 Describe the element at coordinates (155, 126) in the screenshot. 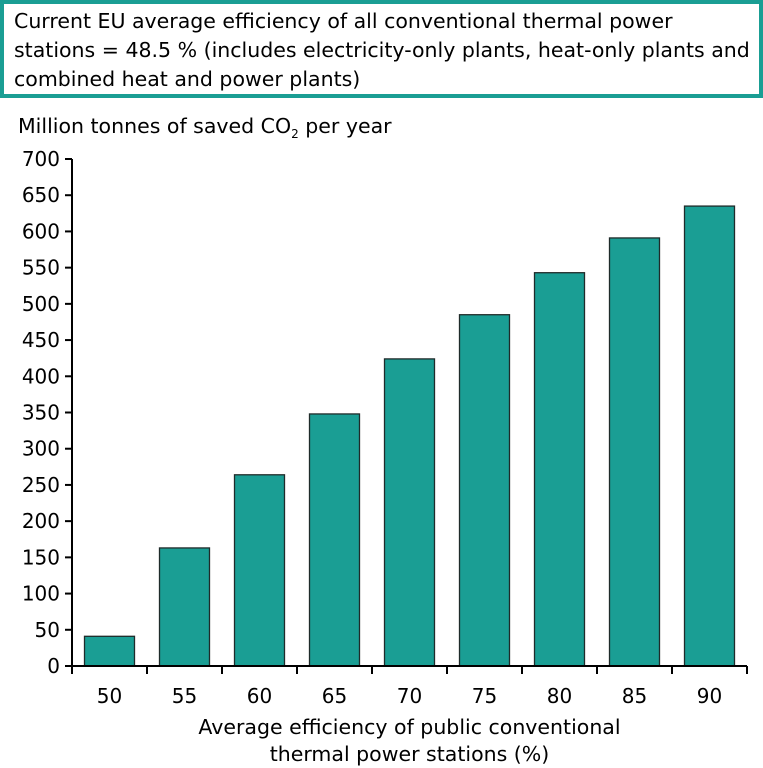

I see `y-axis-label-main: Million tonnes of saved CO` at that location.